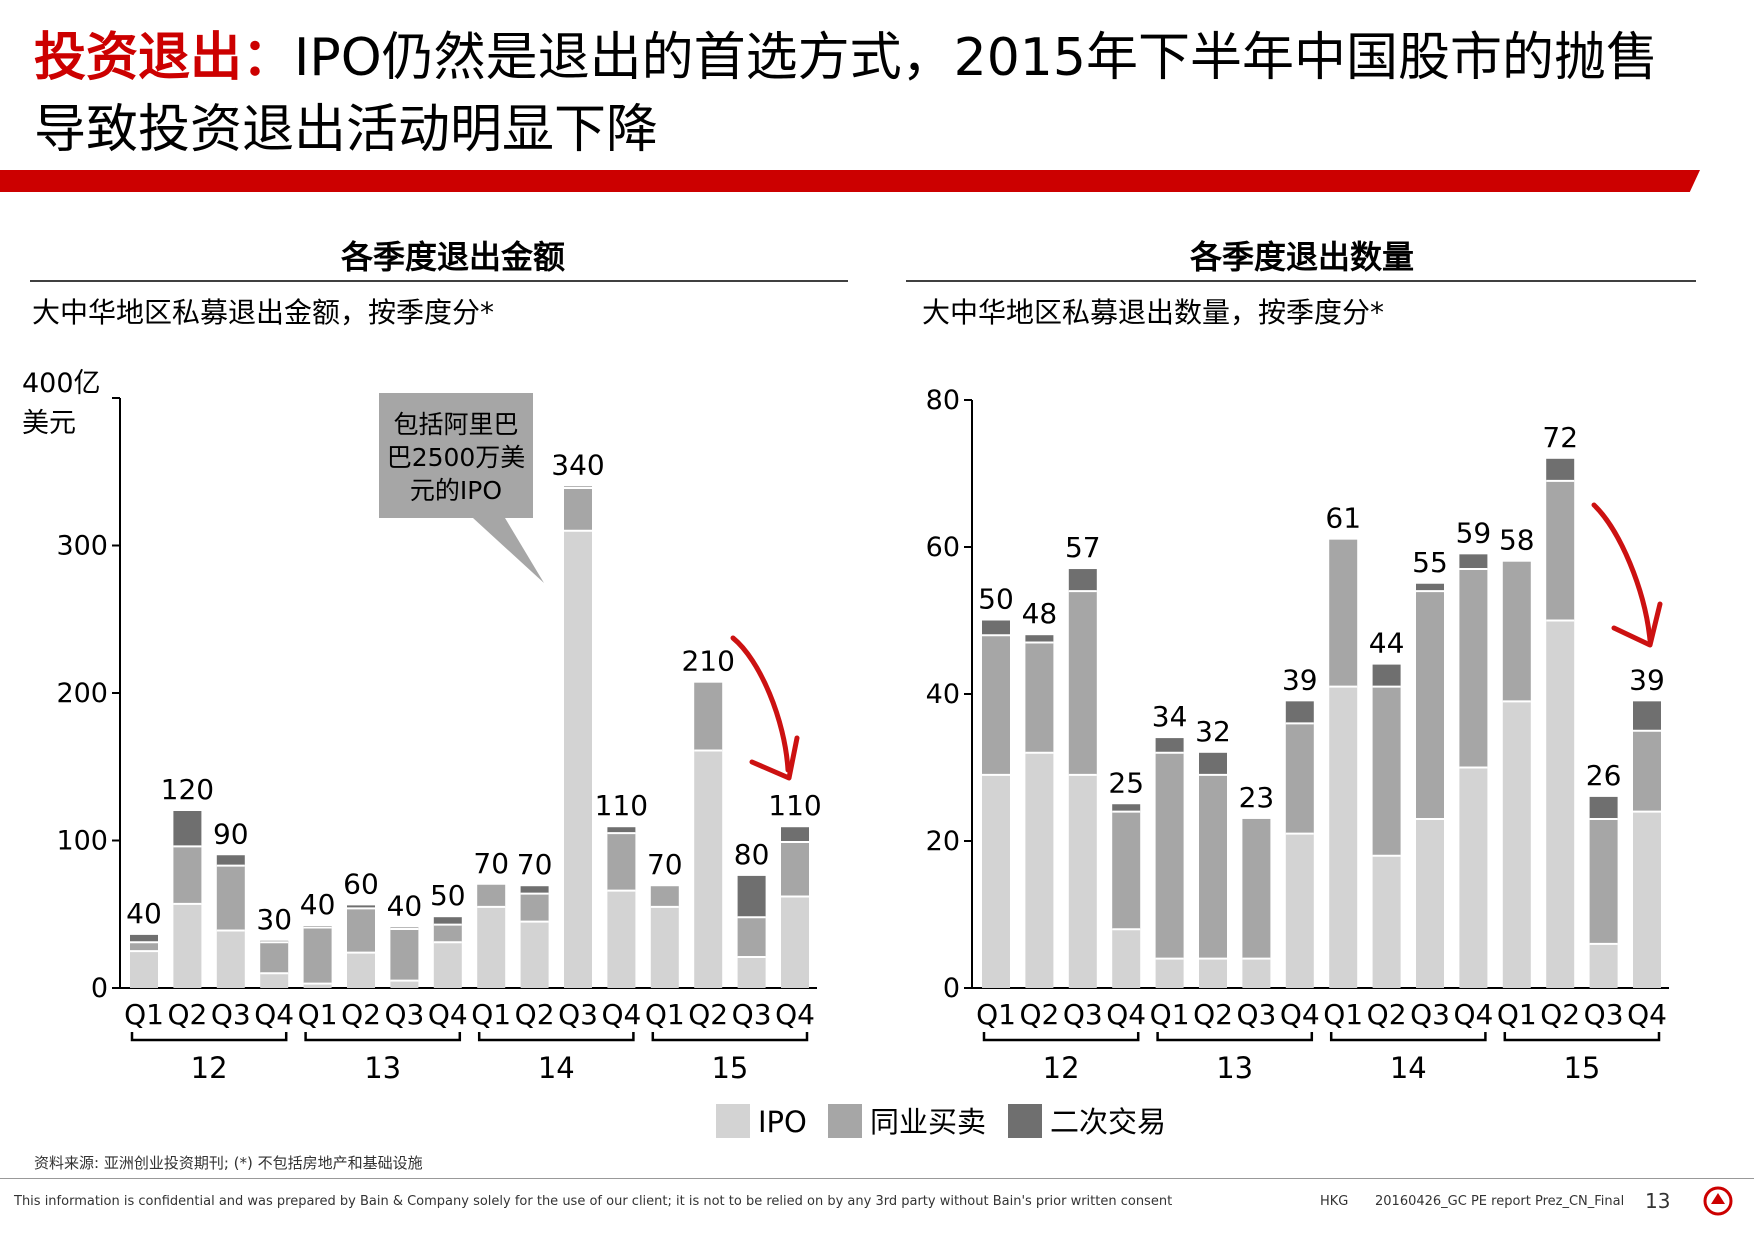 The image size is (1754, 1240). What do you see at coordinates (49, 423) in the screenshot?
I see `chart1-ylabel-line2: 美元` at bounding box center [49, 423].